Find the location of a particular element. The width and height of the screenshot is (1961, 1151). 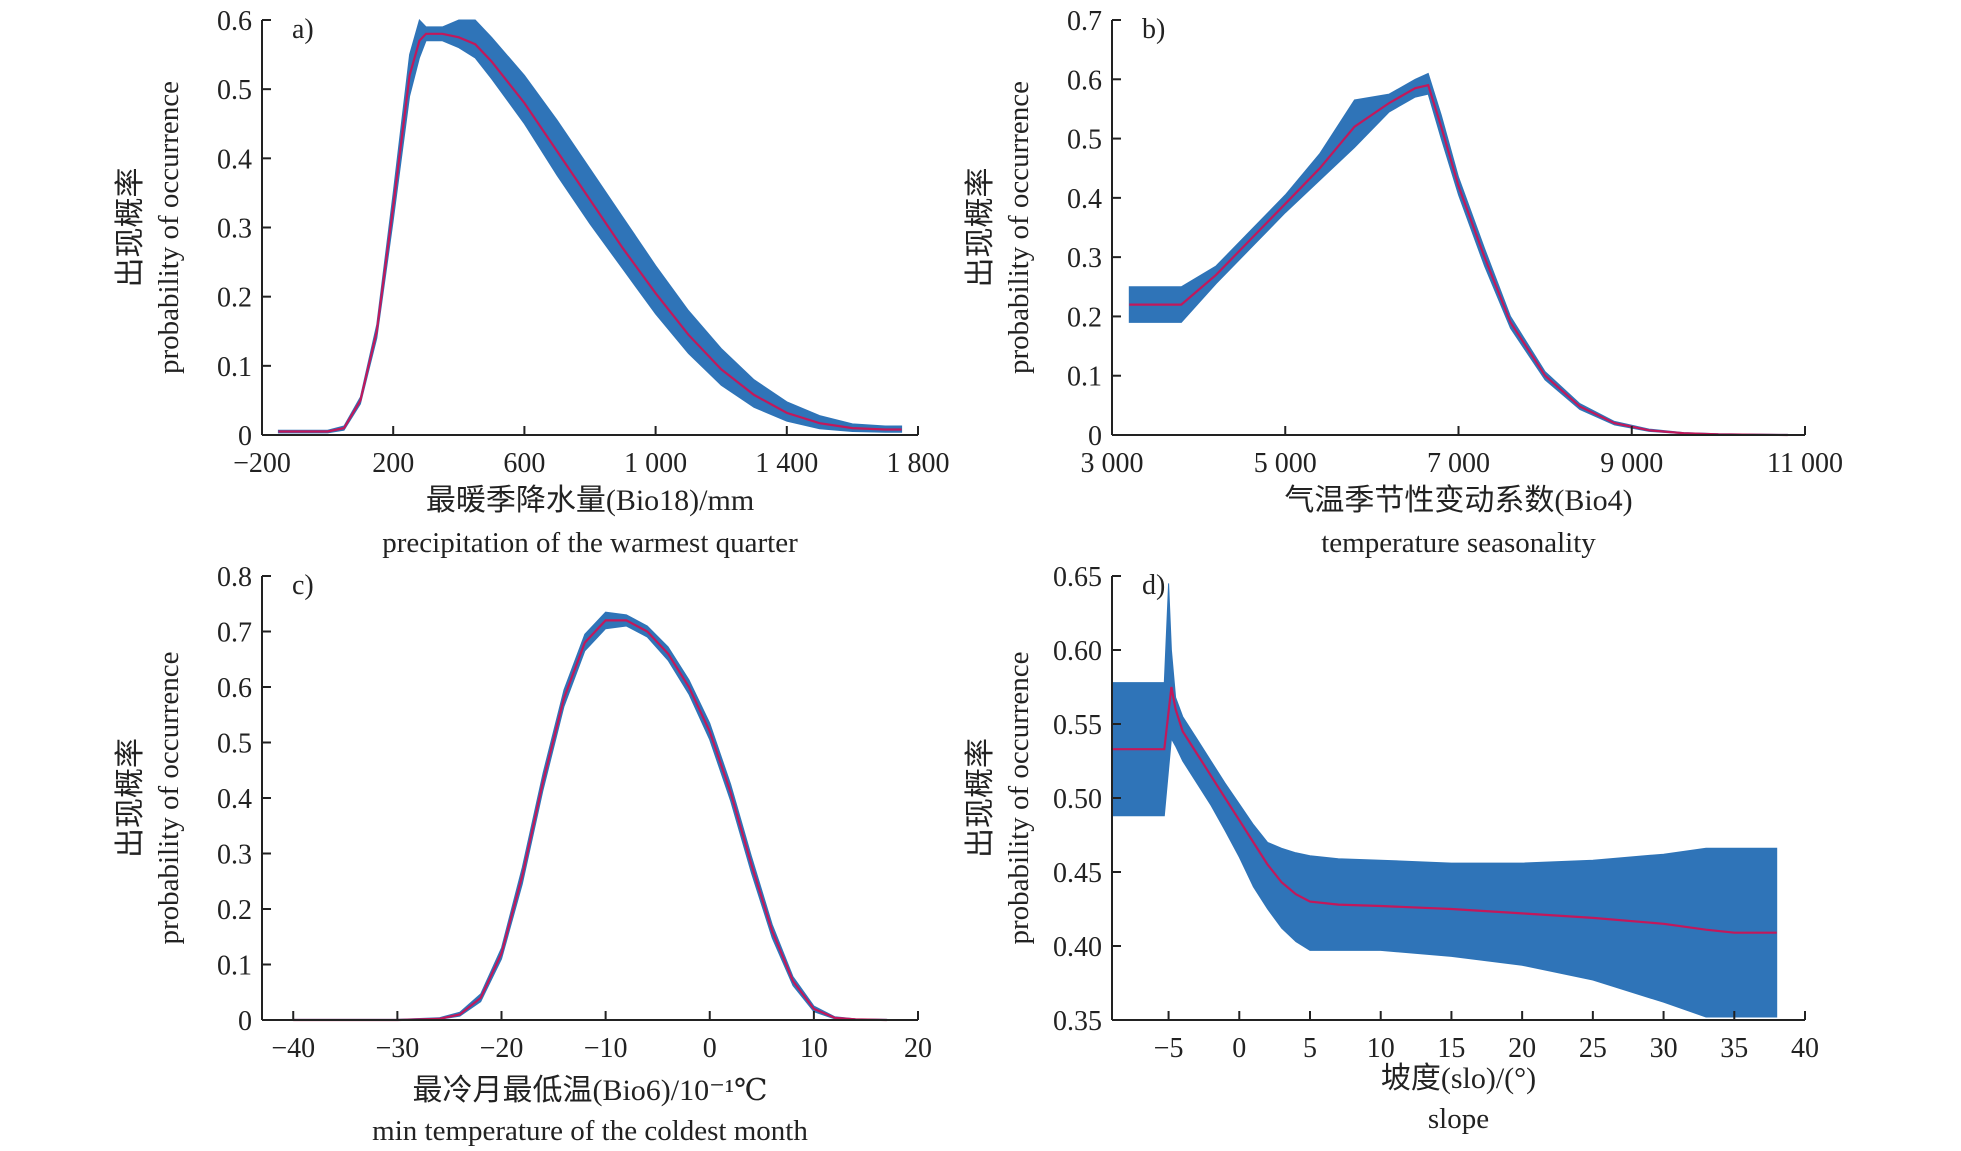

mean-response-line-d is located at coordinates (1444, 810).